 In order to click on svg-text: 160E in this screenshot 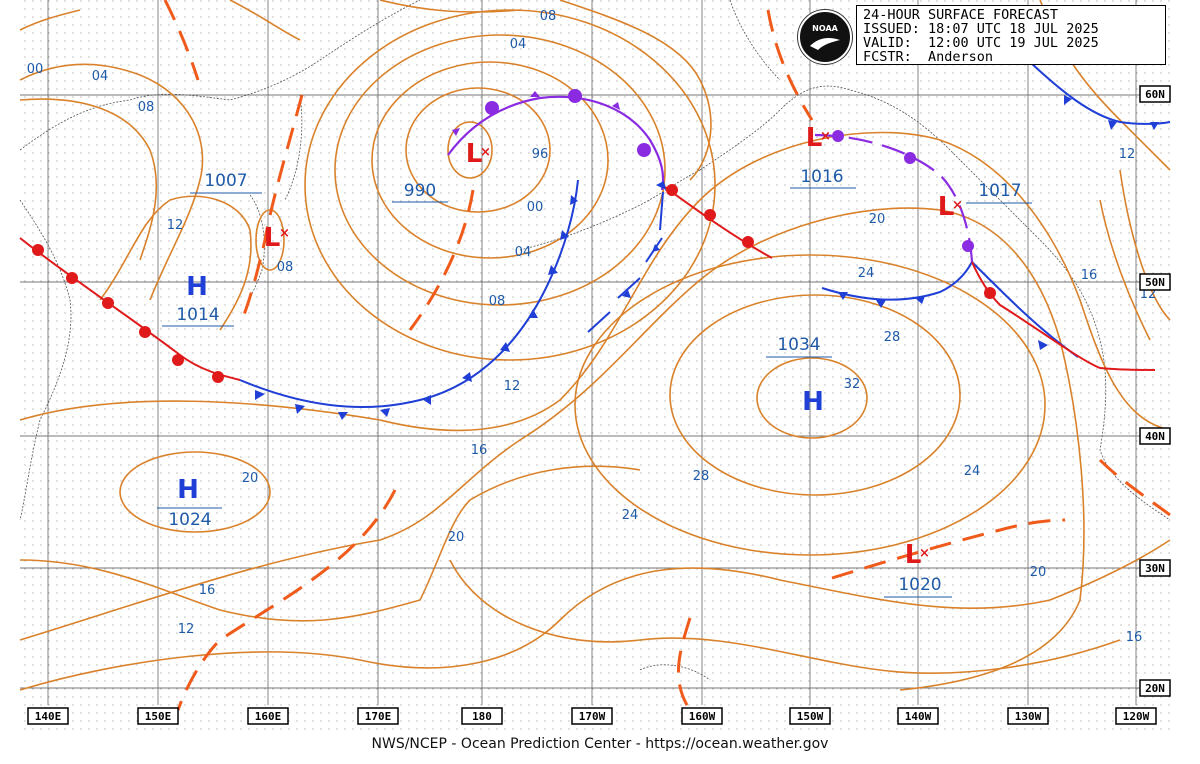, I will do `click(268, 716)`.